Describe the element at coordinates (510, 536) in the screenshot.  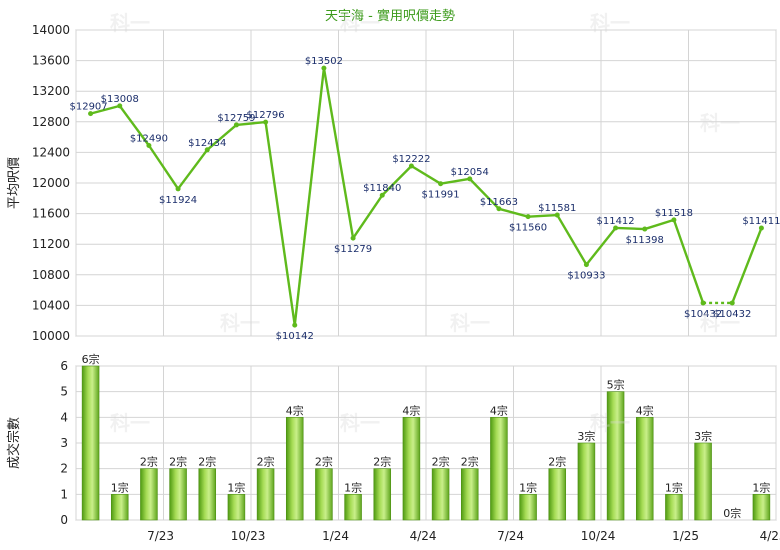
I see `bar-x-tick-label: 7/24` at that location.